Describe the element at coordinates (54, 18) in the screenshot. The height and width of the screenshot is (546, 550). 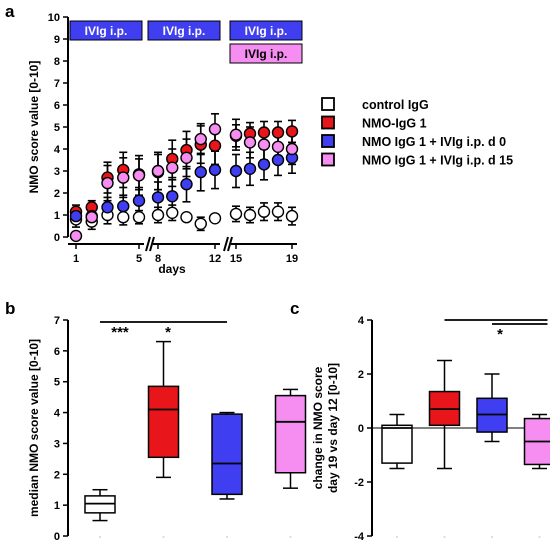
I see `y-tick-label: 10` at that location.